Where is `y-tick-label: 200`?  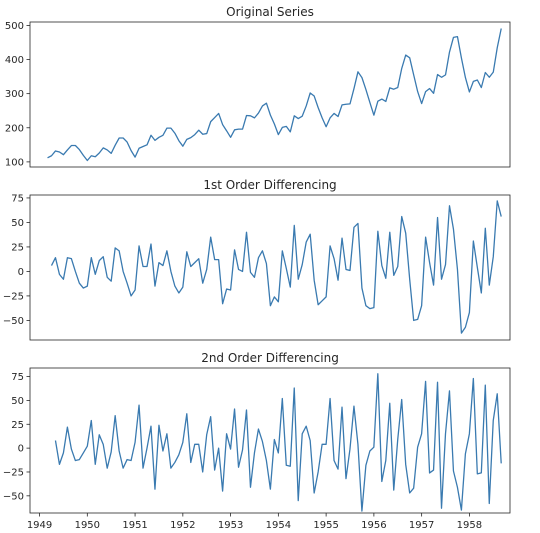 y-tick-label: 200 is located at coordinates (14, 128).